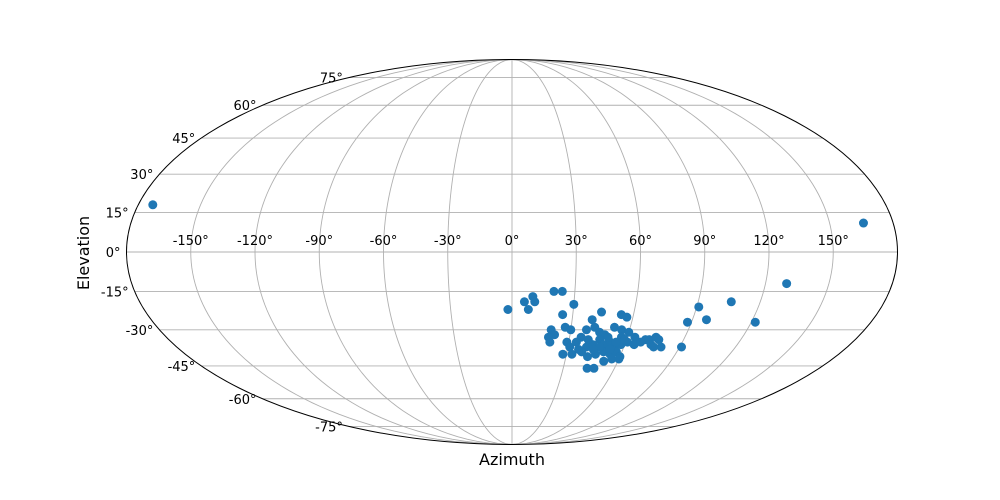  Describe the element at coordinates (255, 241) in the screenshot. I see `x-tick-label: -120°` at that location.